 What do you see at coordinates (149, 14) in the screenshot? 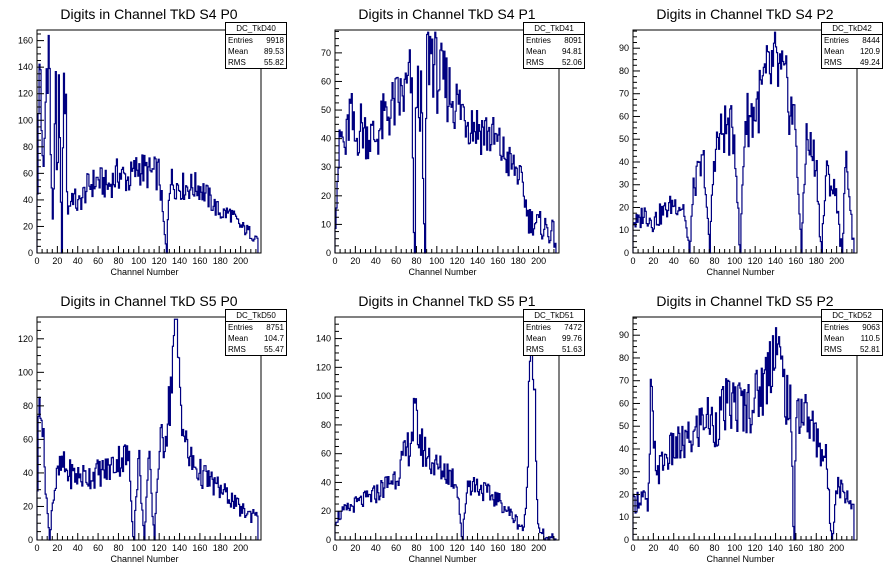
I see `chart-title: Digits in Channel TkD S4 P0` at bounding box center [149, 14].